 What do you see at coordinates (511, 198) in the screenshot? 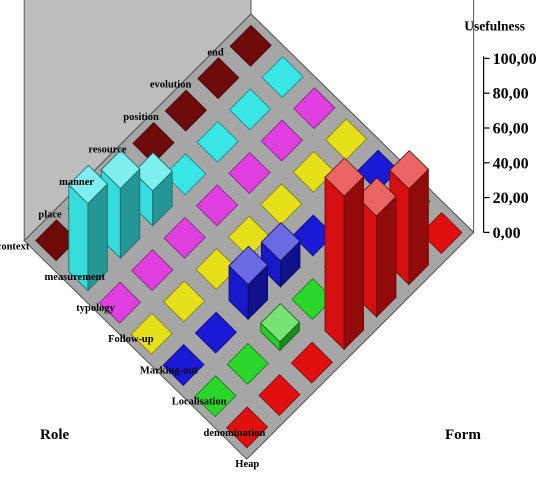
I see `z-tick-label: 20,00` at bounding box center [511, 198].